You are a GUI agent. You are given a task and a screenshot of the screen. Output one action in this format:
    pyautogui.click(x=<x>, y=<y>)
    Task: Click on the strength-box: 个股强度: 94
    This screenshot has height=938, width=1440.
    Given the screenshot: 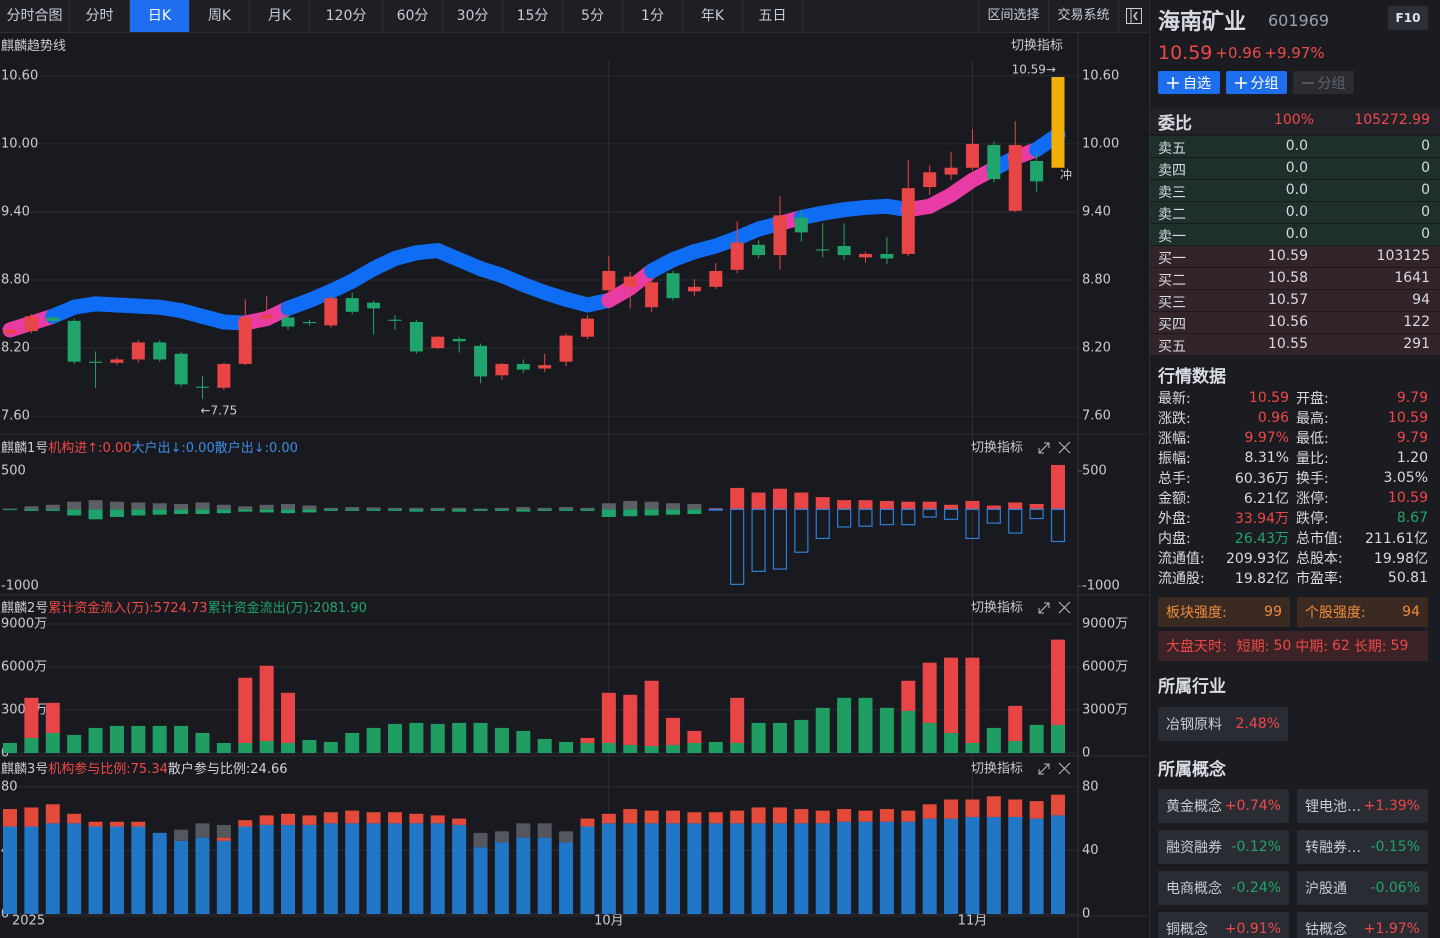 What is the action you would take?
    pyautogui.click(x=1362, y=612)
    